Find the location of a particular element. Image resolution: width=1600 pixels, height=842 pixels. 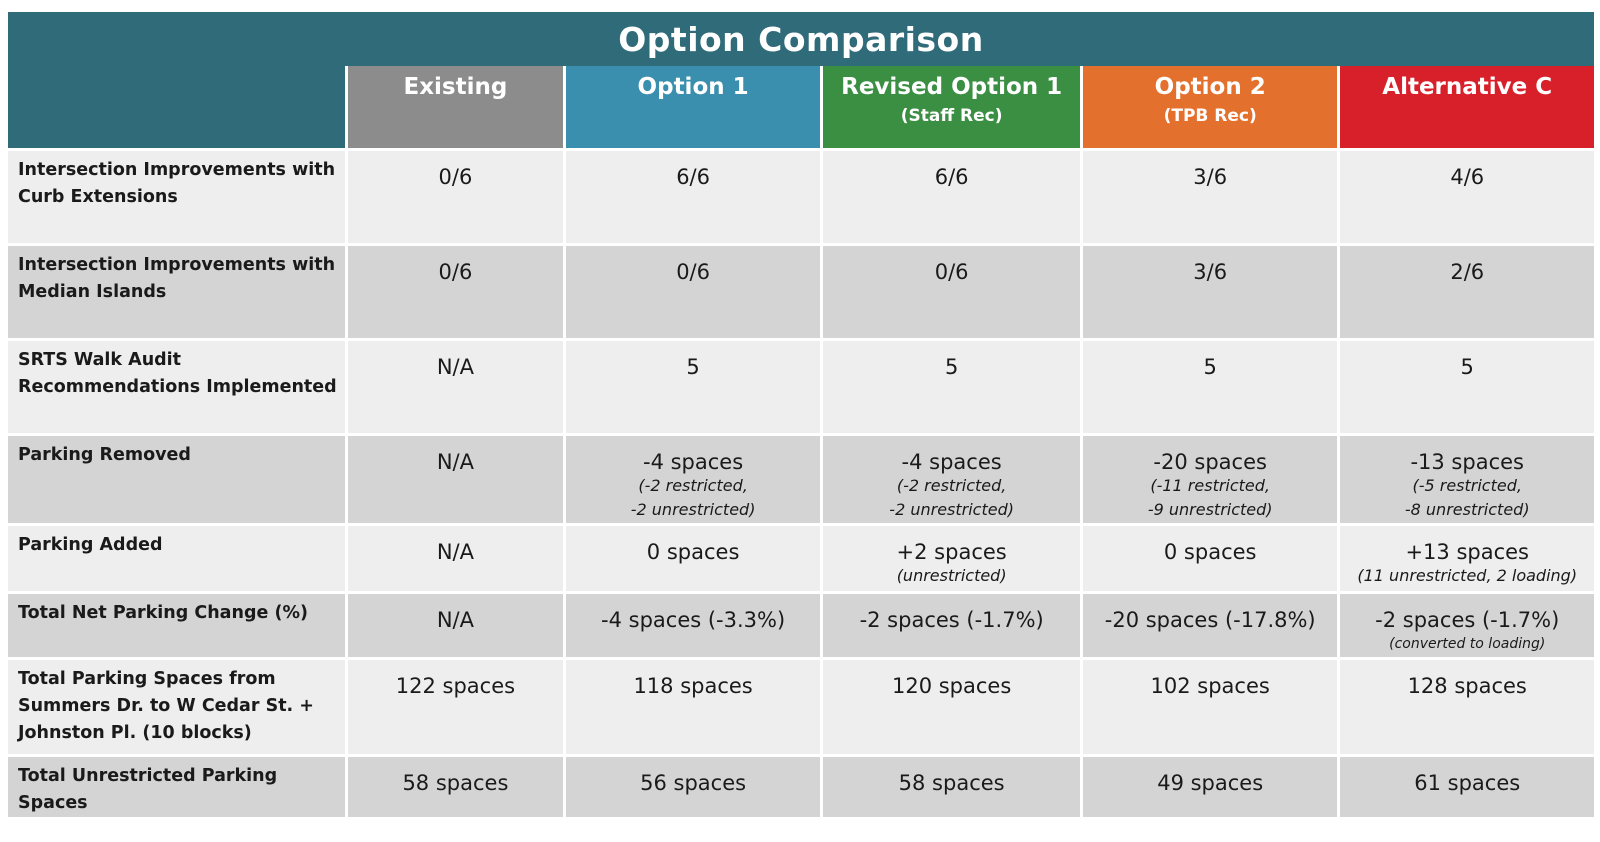

cell-value: +13 spaces is located at coordinates (1467, 552).